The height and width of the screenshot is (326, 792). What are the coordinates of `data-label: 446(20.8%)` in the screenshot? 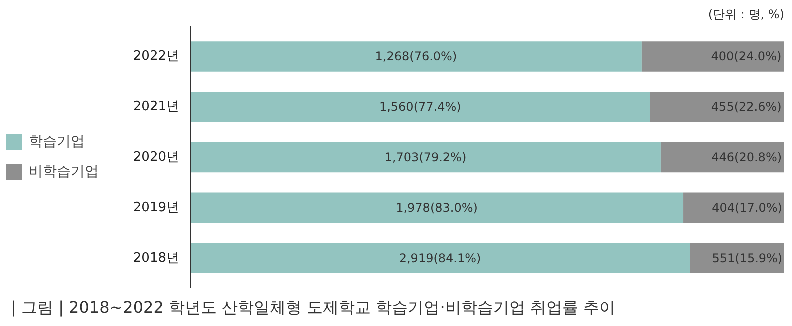 It's located at (747, 157).